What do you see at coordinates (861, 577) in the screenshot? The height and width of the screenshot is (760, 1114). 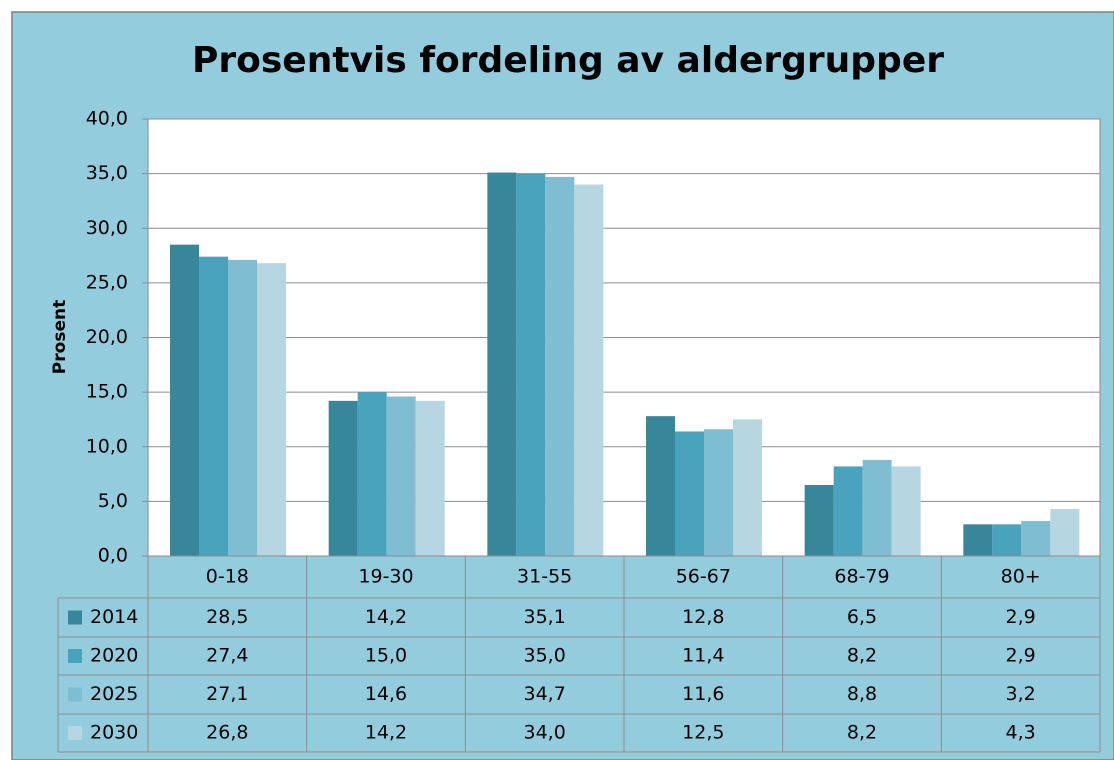 I see `x-tick-label: 68-79` at bounding box center [861, 577].